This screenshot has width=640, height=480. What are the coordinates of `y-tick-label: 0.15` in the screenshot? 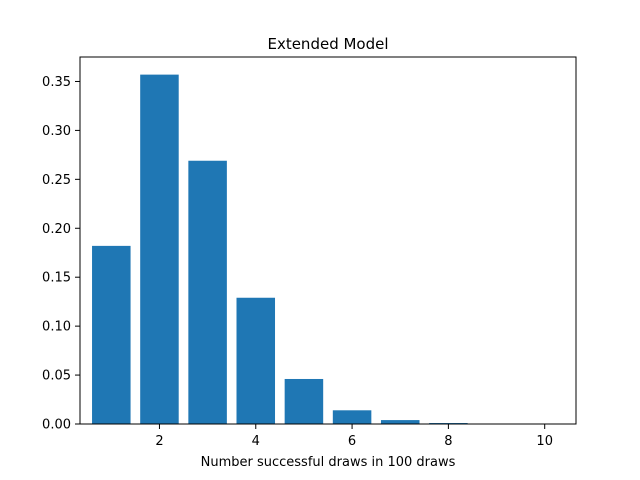 It's located at (56, 278).